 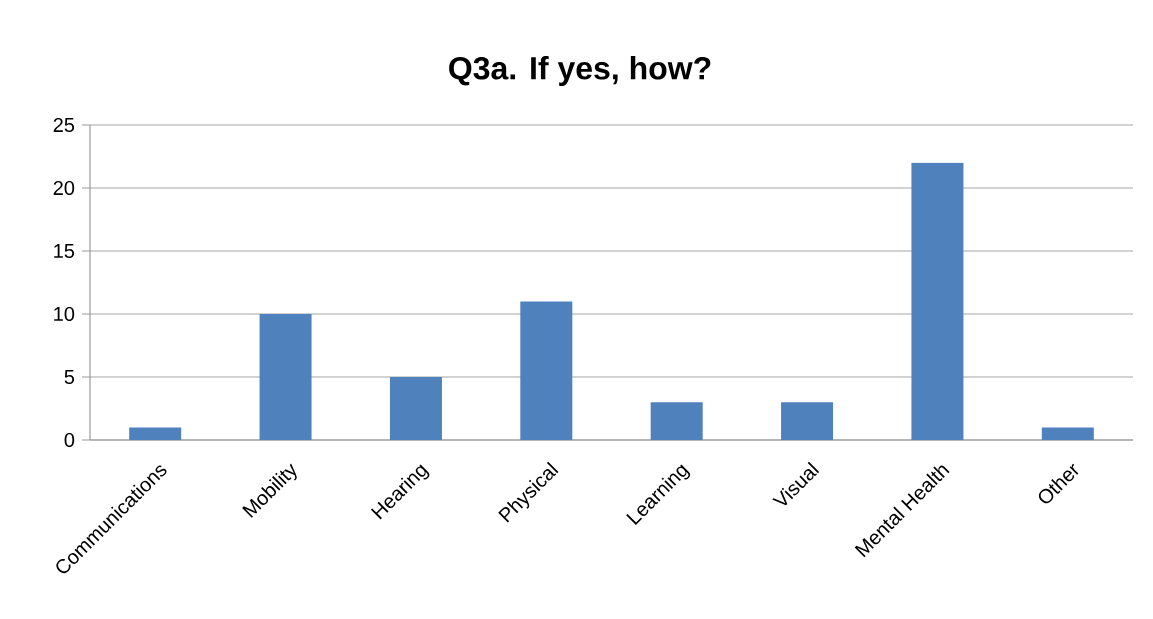 What do you see at coordinates (64, 251) in the screenshot?
I see `y-tick-label: 15` at bounding box center [64, 251].